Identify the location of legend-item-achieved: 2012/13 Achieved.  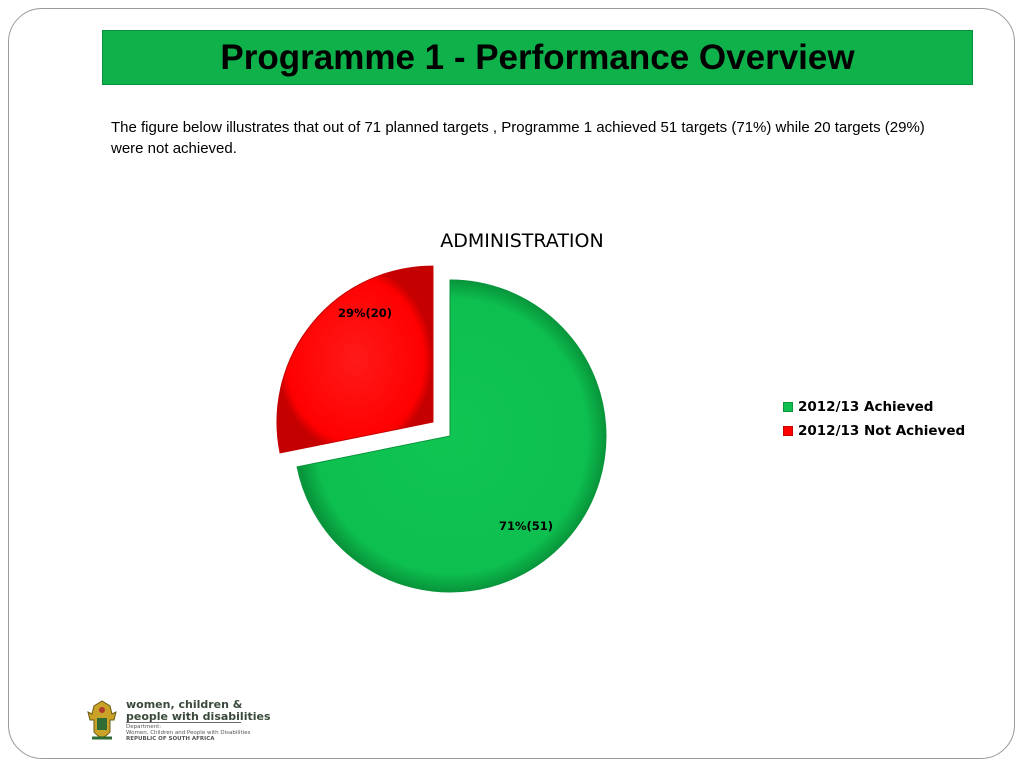
(874, 407).